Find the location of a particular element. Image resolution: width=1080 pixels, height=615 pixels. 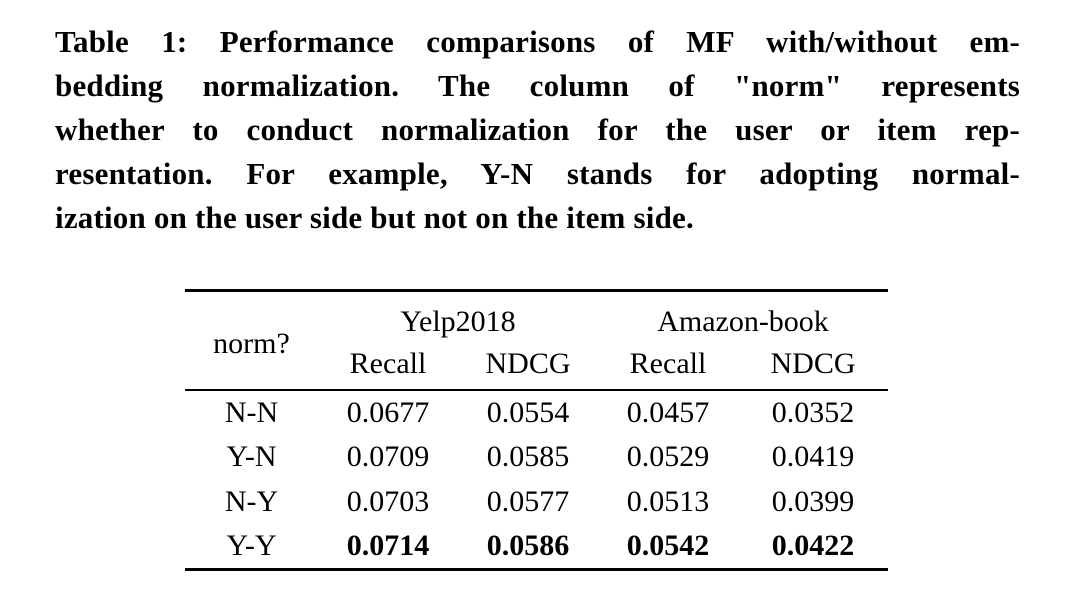

metric-value: 0.0513 is located at coordinates (668, 501).